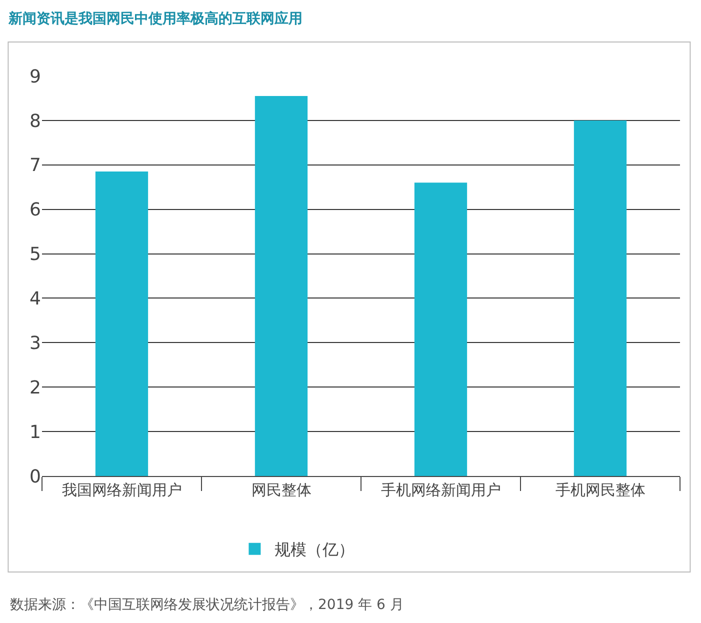 This screenshot has width=701, height=623. Describe the element at coordinates (314, 550) in the screenshot. I see `legend-label: 规模（亿）` at that location.